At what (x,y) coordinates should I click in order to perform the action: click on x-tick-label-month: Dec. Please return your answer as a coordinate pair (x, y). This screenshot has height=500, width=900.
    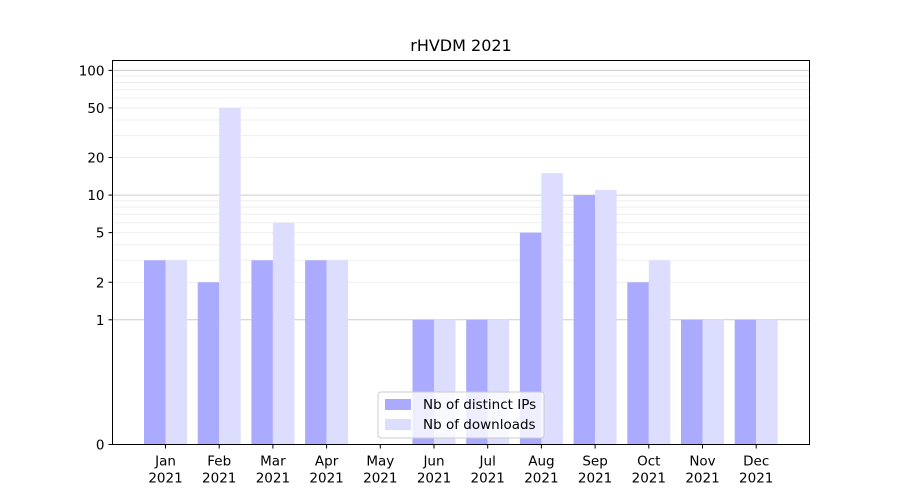
    Looking at the image, I should click on (756, 462).